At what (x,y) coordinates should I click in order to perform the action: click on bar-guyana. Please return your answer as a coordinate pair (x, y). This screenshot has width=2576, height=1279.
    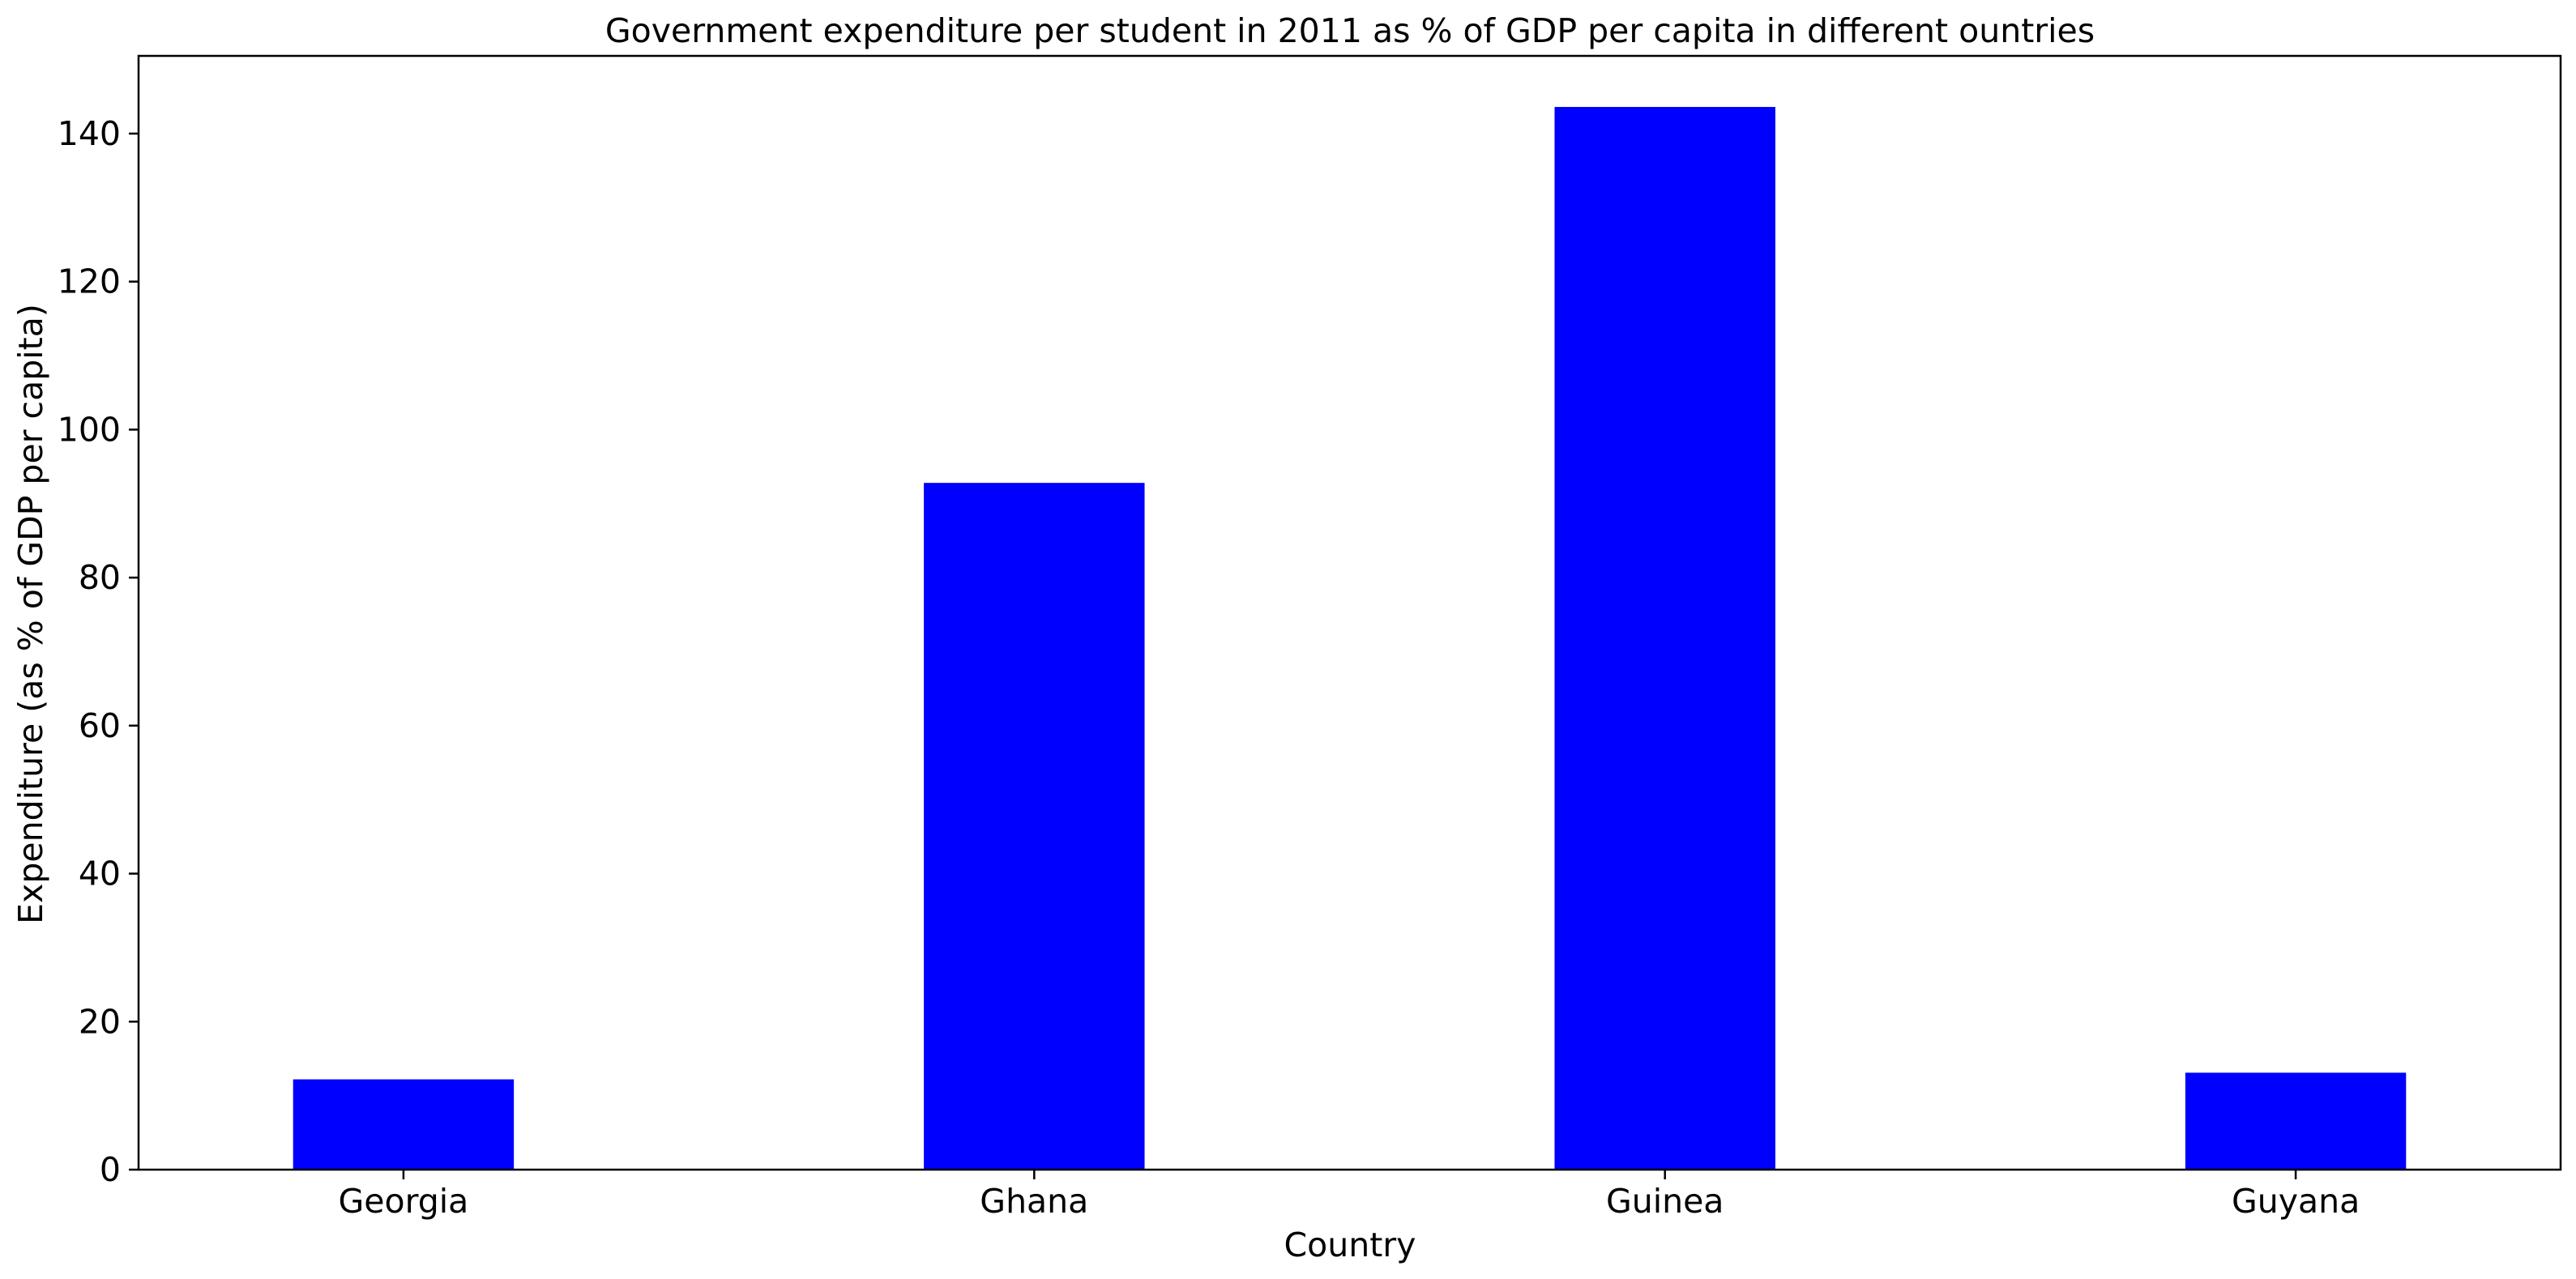
    Looking at the image, I should click on (2296, 1121).